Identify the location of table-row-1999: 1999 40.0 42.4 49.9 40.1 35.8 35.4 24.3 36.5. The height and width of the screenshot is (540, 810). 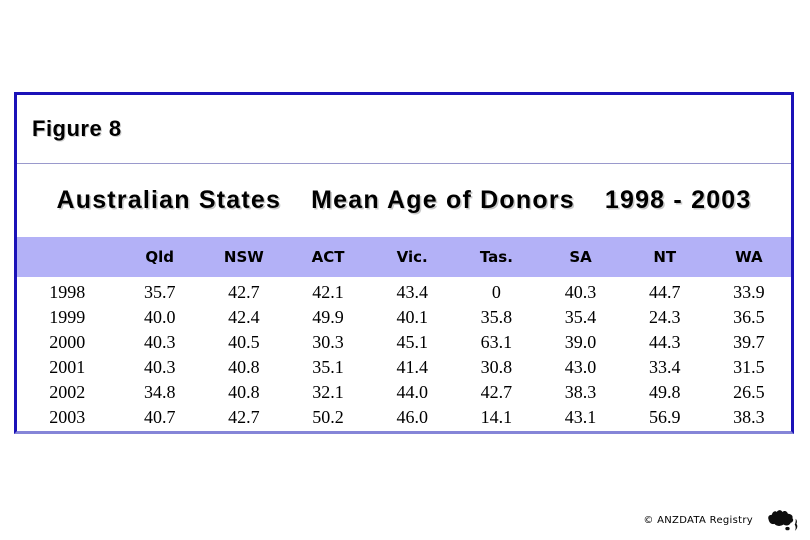
(404, 317).